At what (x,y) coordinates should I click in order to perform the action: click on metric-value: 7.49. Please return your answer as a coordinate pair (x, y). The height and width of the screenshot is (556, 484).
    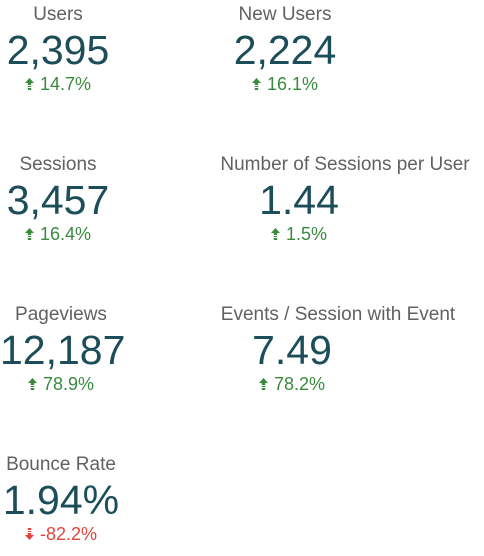
    Looking at the image, I should click on (292, 350).